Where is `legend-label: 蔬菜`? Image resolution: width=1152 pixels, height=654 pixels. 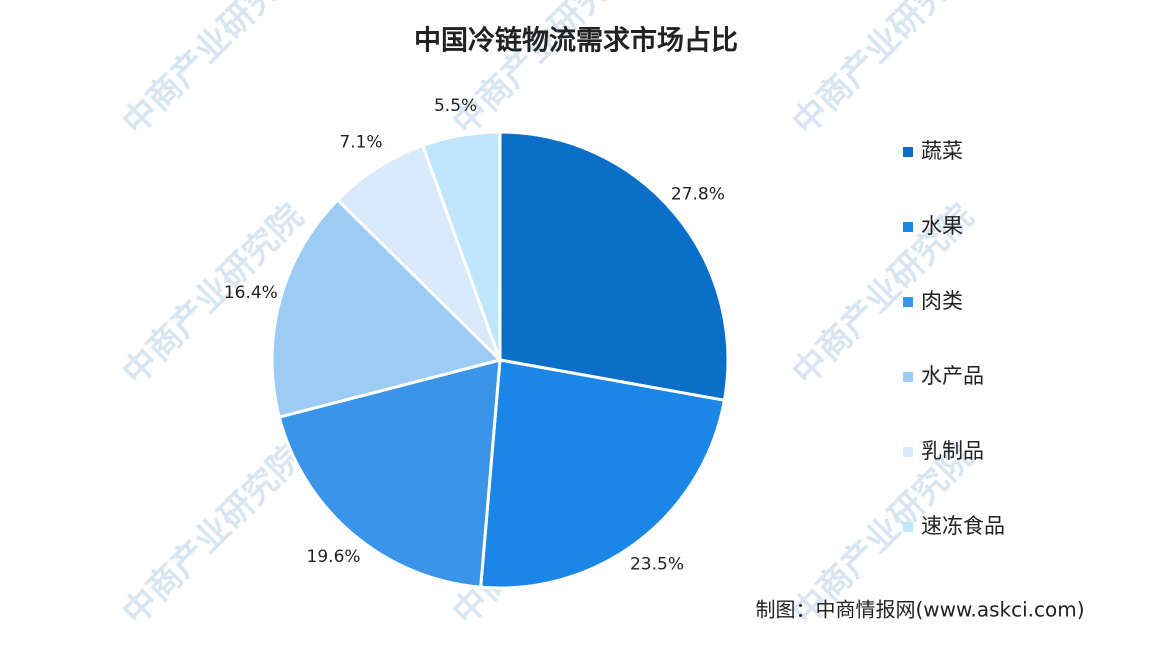
legend-label: 蔬菜 is located at coordinates (942, 151).